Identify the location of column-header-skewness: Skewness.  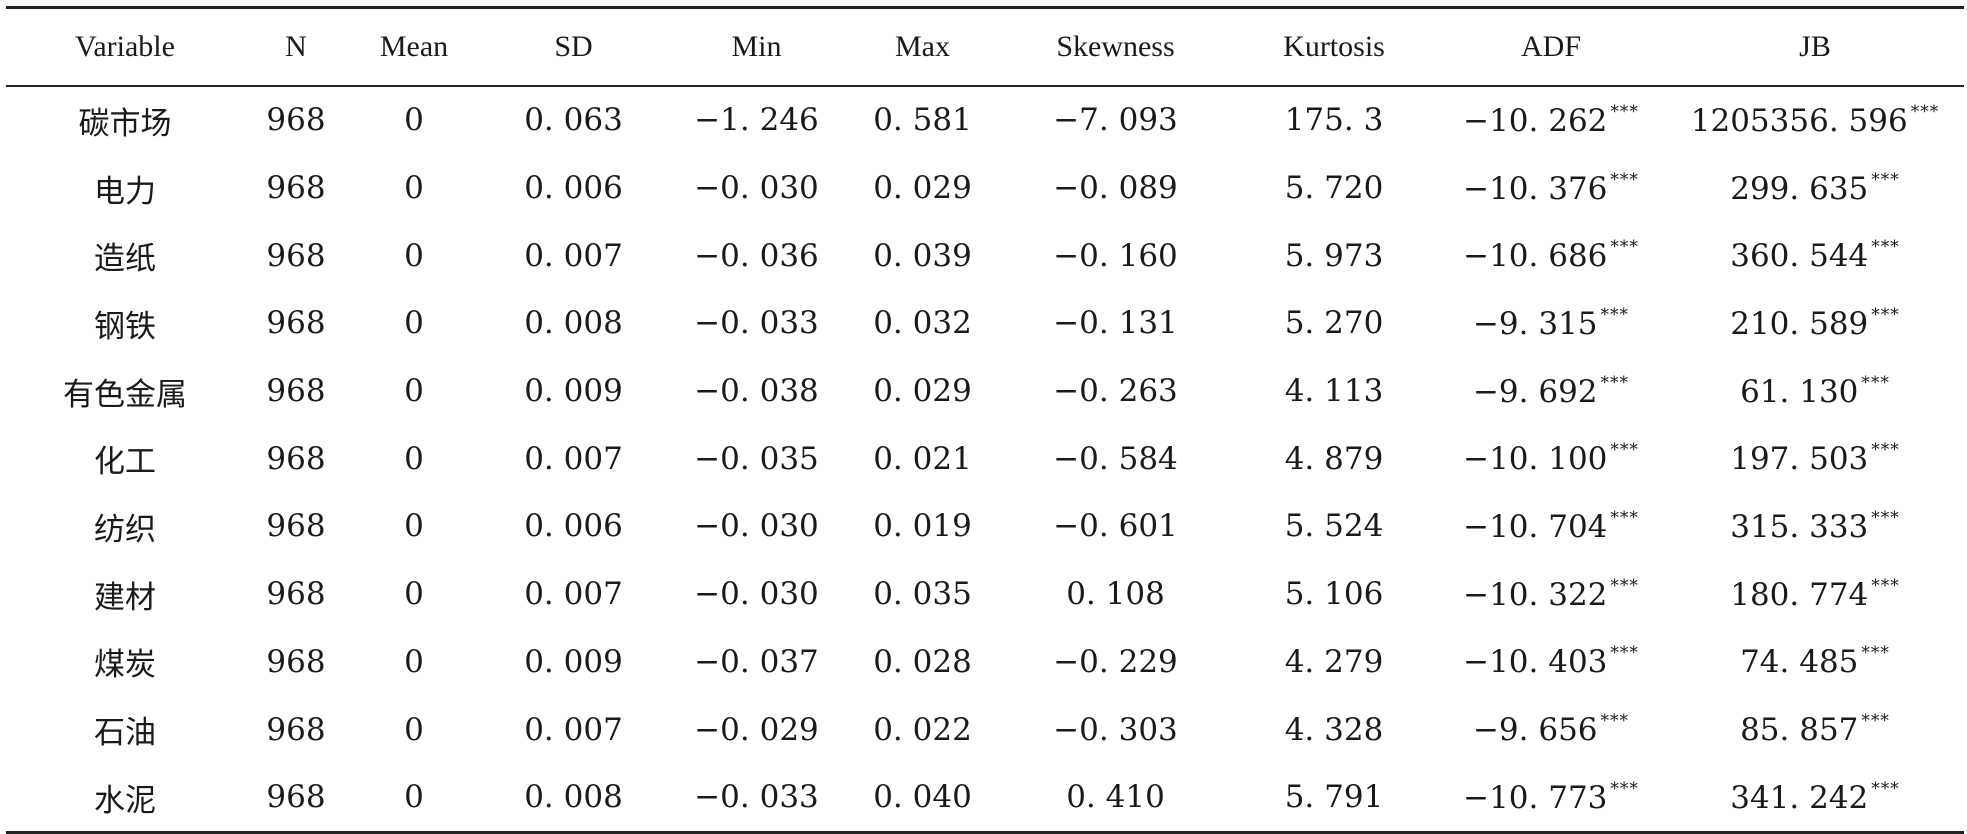
(1115, 46).